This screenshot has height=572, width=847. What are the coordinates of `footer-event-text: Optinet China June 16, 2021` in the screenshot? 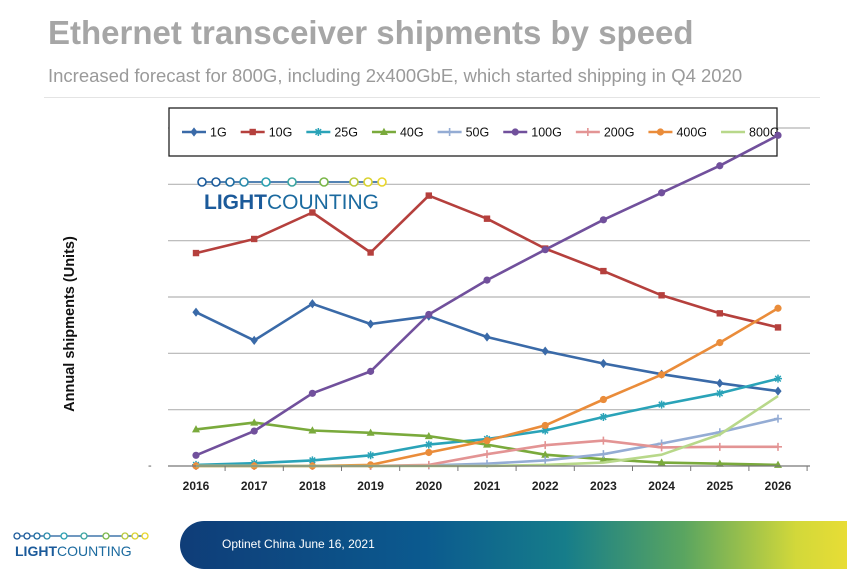 It's located at (298, 544).